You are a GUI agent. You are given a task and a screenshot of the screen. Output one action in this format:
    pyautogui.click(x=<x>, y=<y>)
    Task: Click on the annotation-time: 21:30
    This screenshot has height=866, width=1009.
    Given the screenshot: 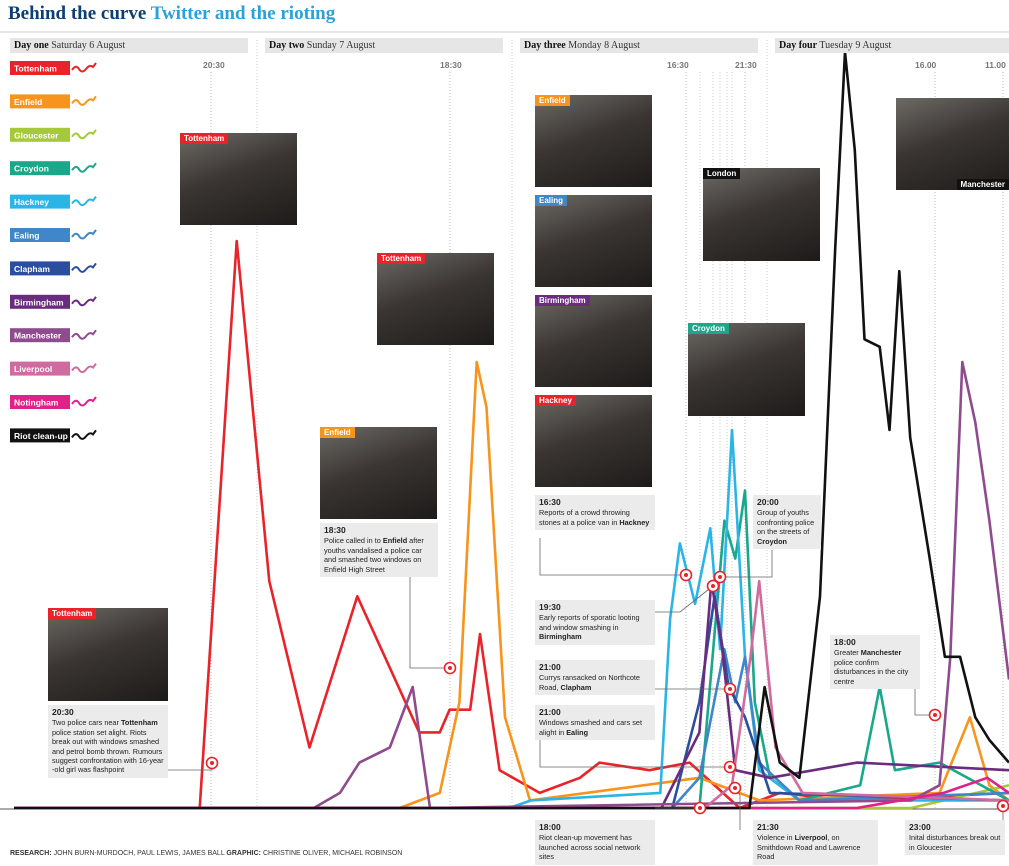 What is the action you would take?
    pyautogui.click(x=768, y=827)
    